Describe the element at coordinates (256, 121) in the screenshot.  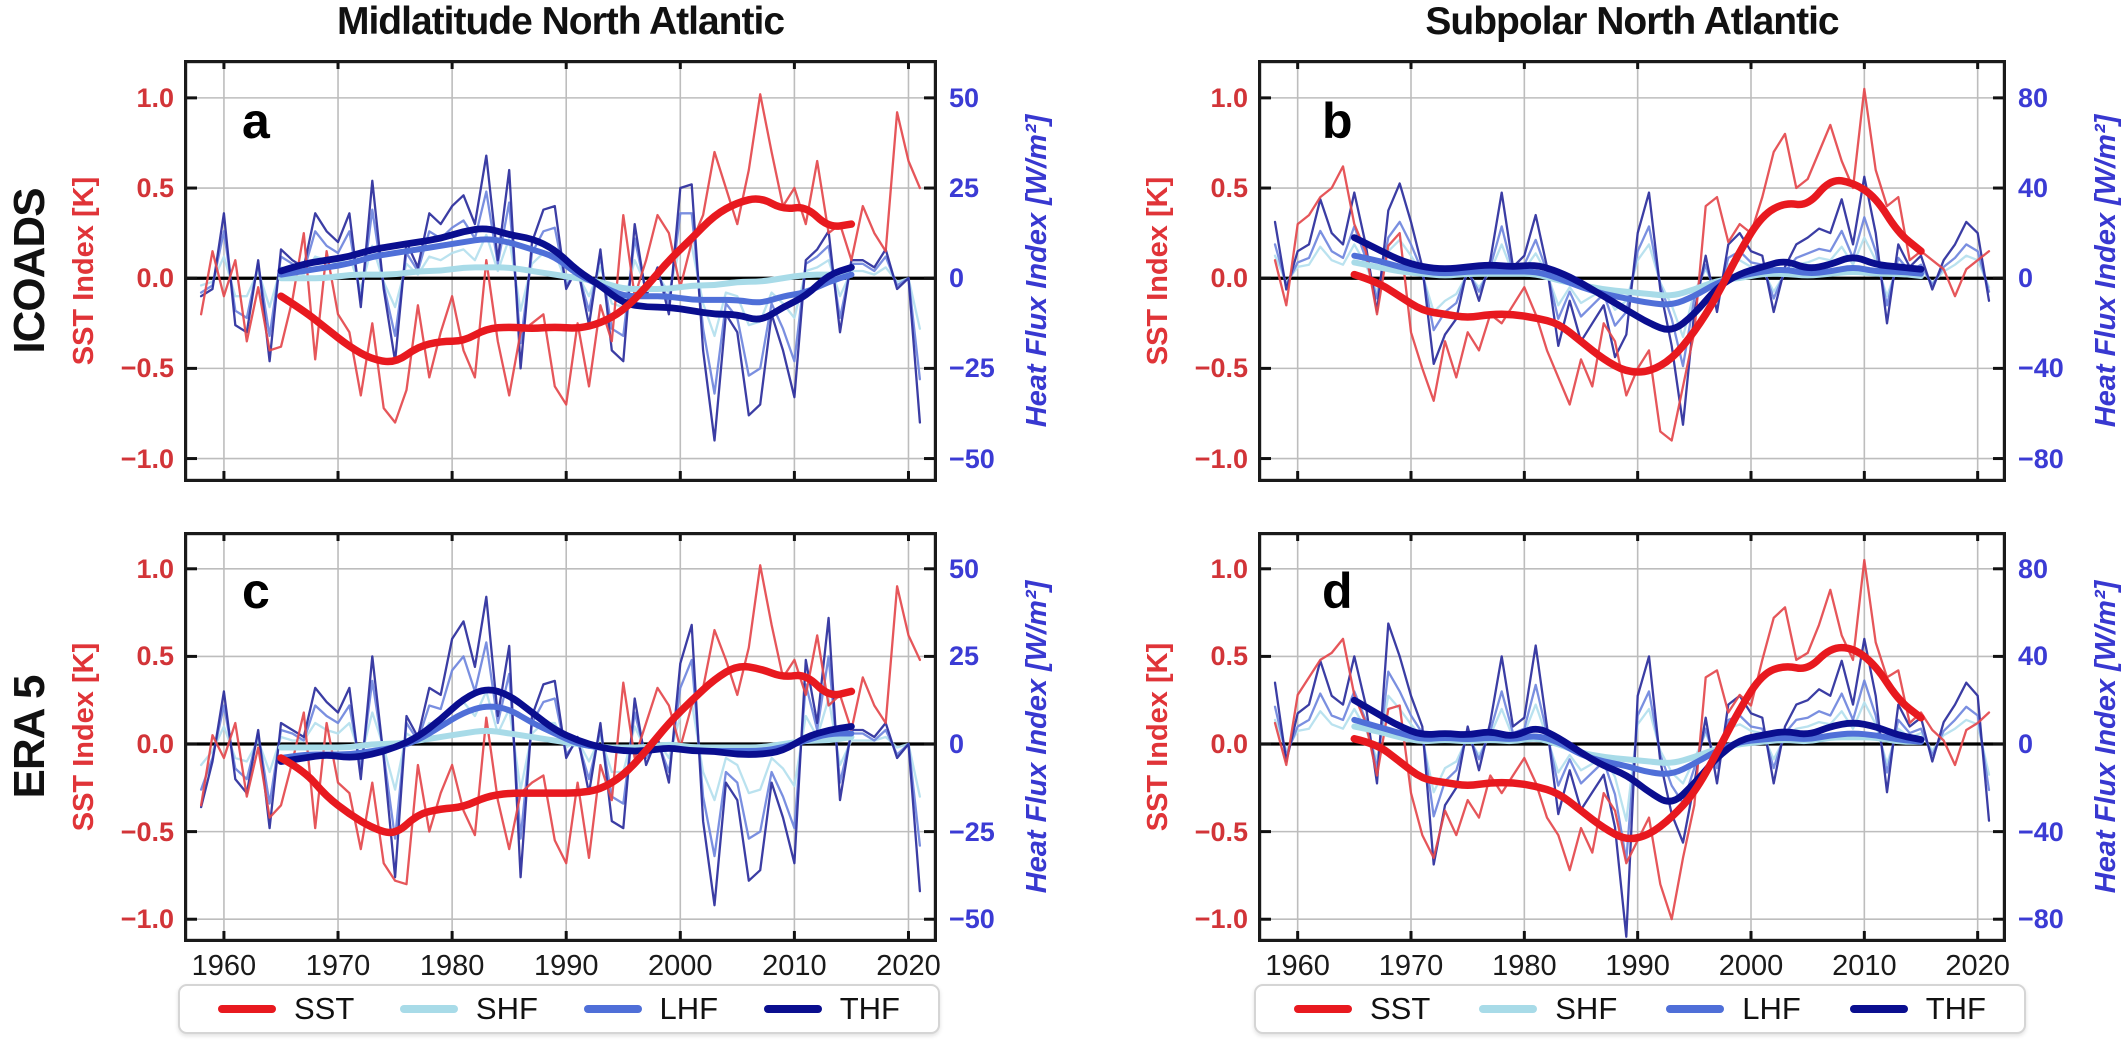
I see `panel-letter-a: a` at that location.